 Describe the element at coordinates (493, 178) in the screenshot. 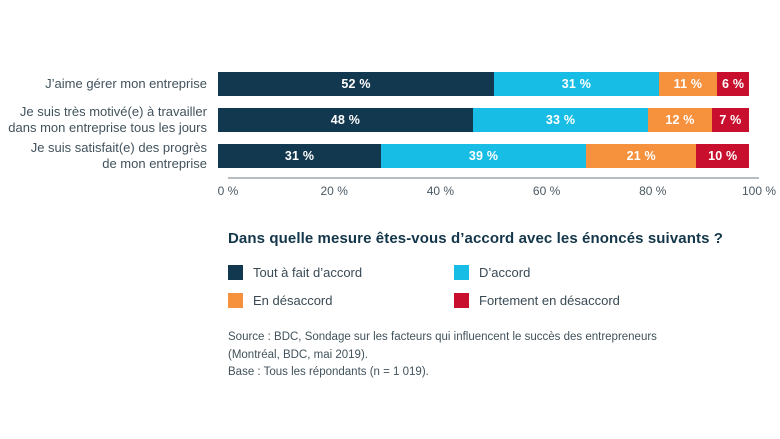

I see `x-axis-line` at that location.